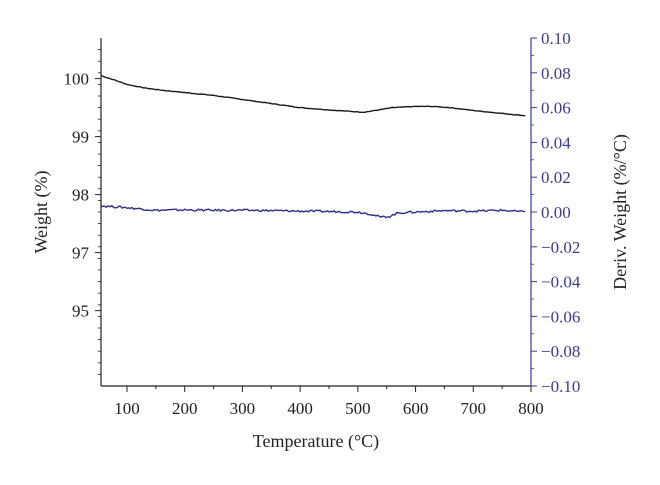  I want to click on y-right-tick-label: −0.04, so click(561, 282).